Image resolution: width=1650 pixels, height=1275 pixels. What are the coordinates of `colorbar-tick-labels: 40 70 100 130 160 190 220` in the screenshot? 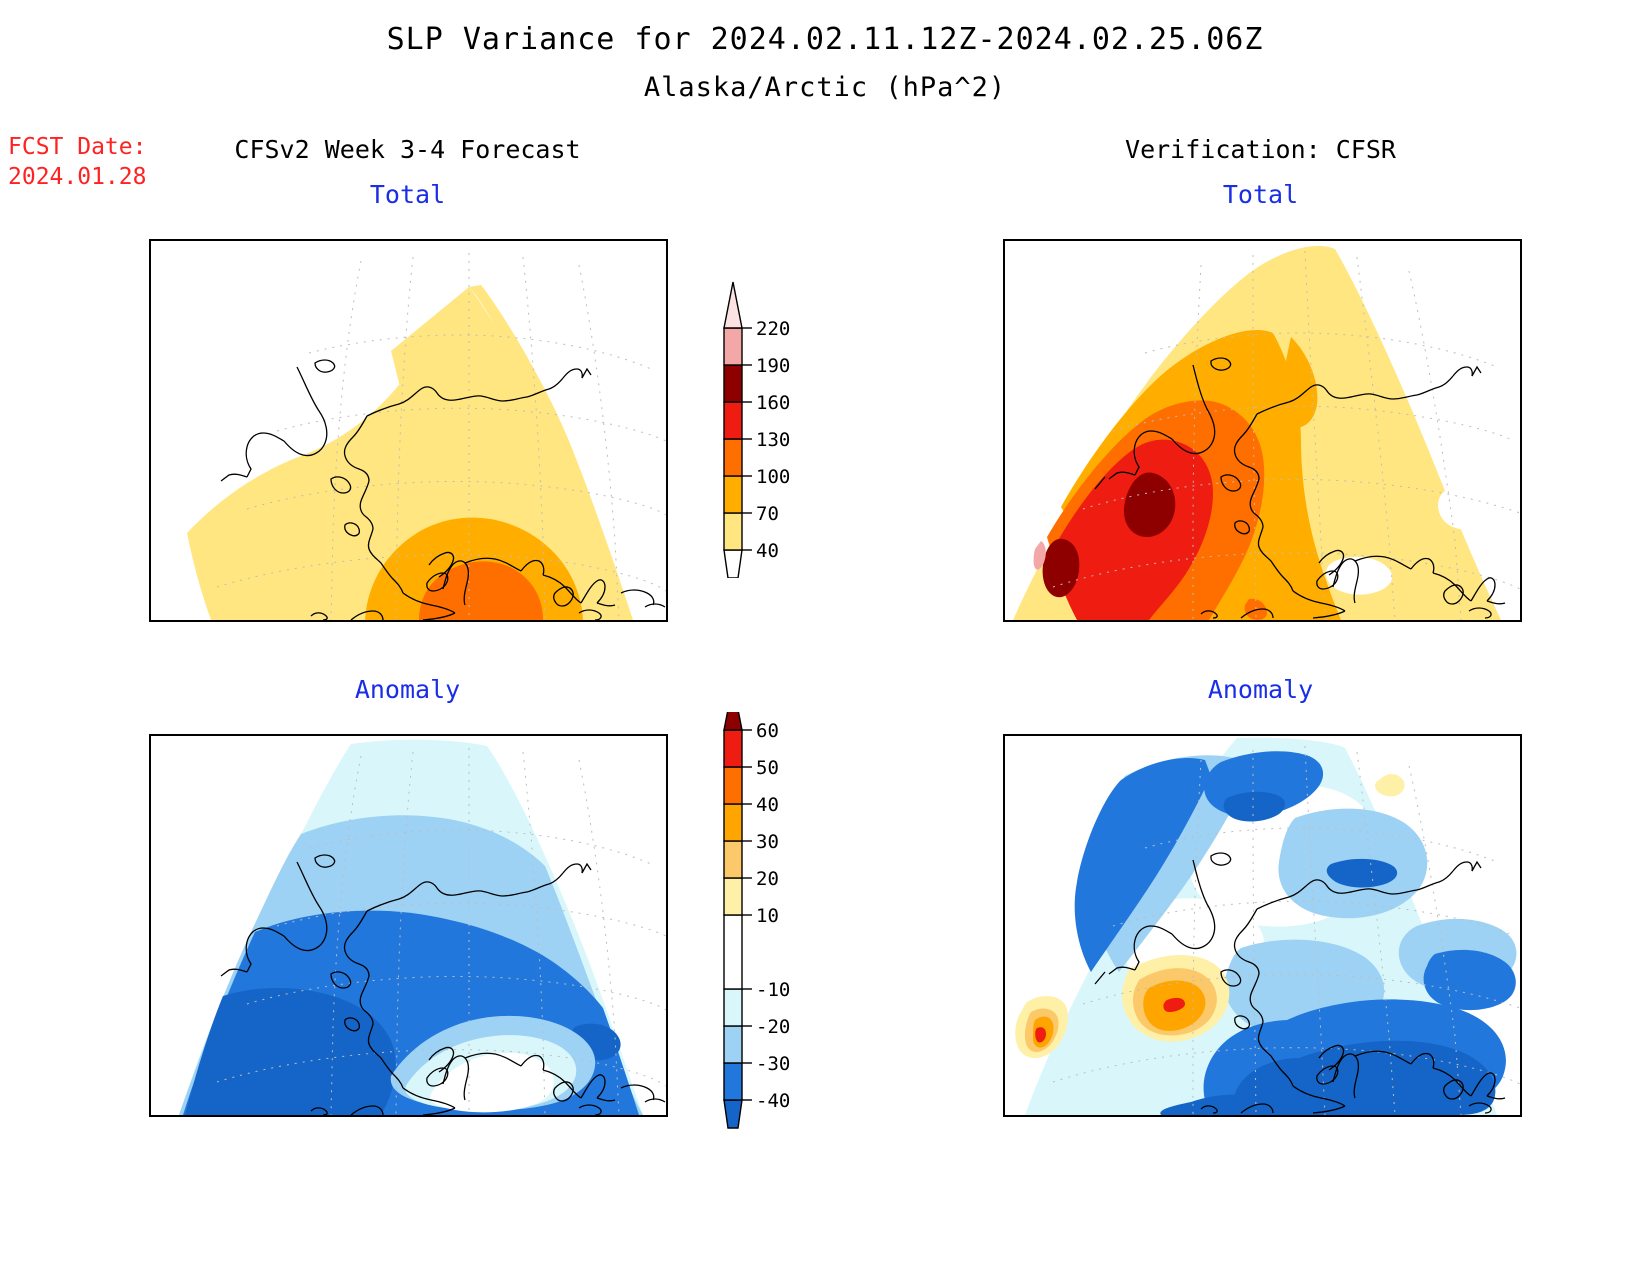 It's located at (773, 440).